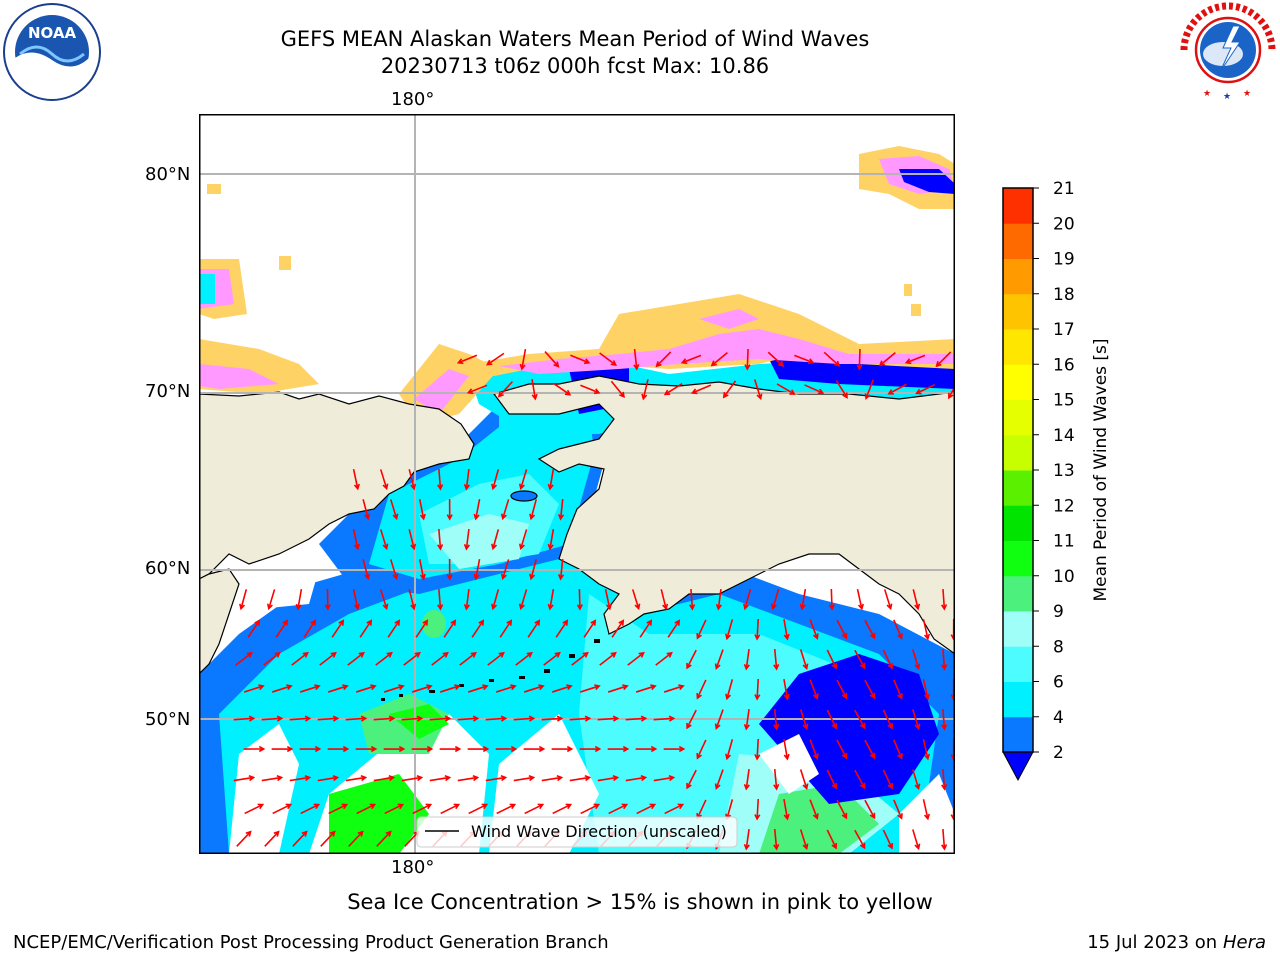  I want to click on colorbar-tick-label: 16, so click(1064, 365).